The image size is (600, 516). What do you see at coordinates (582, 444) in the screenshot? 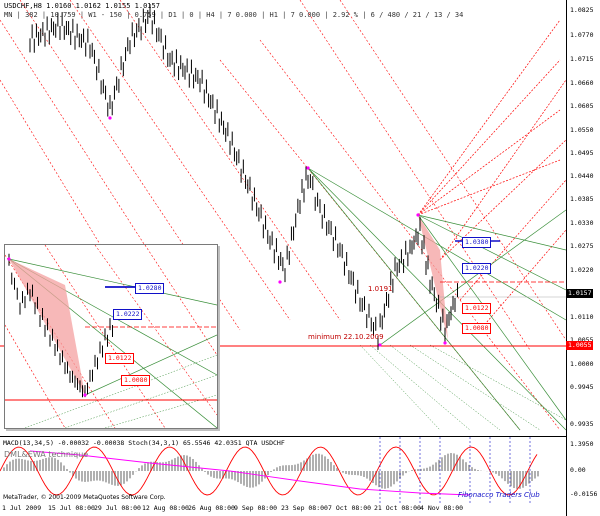
I see `price-axis-label: 1.3950` at bounding box center [582, 444].